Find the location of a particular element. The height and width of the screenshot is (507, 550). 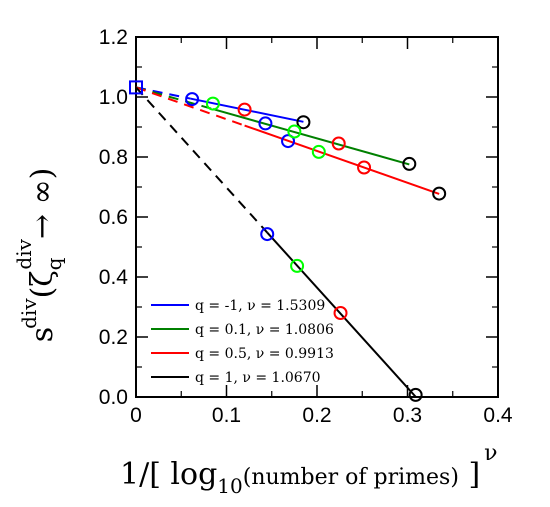

x-label-sub: 10 is located at coordinates (229, 486).